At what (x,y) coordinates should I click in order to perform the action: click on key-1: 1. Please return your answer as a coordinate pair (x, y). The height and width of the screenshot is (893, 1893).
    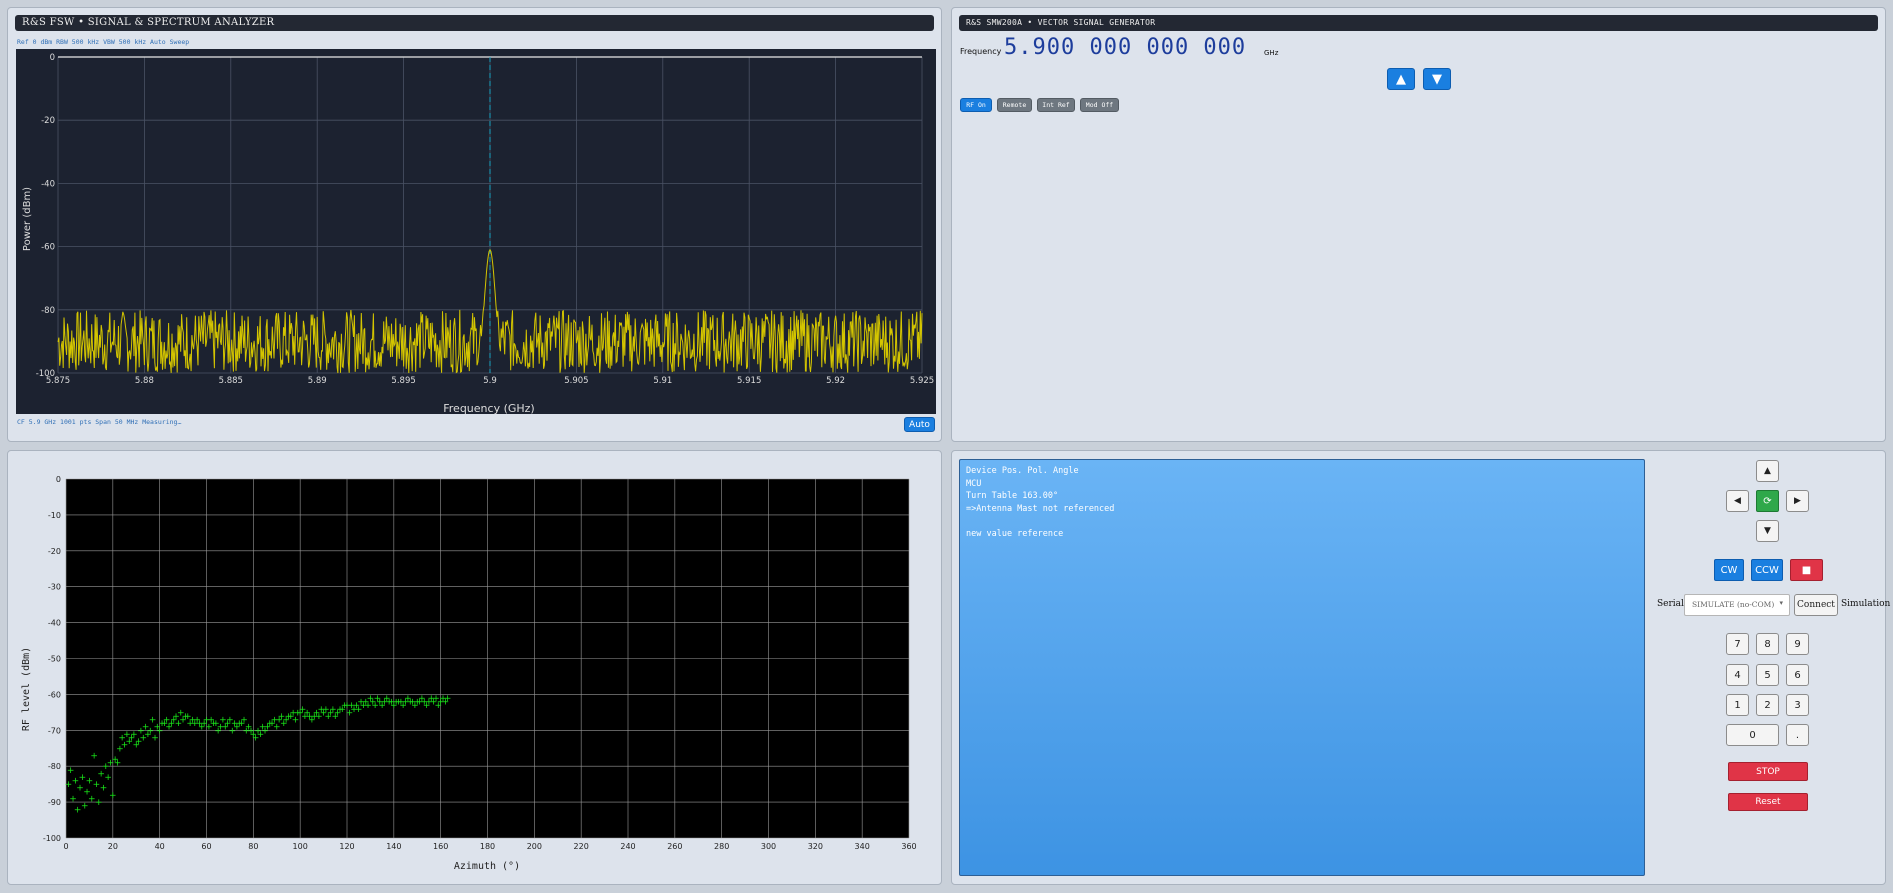
    Looking at the image, I should click on (1737, 705).